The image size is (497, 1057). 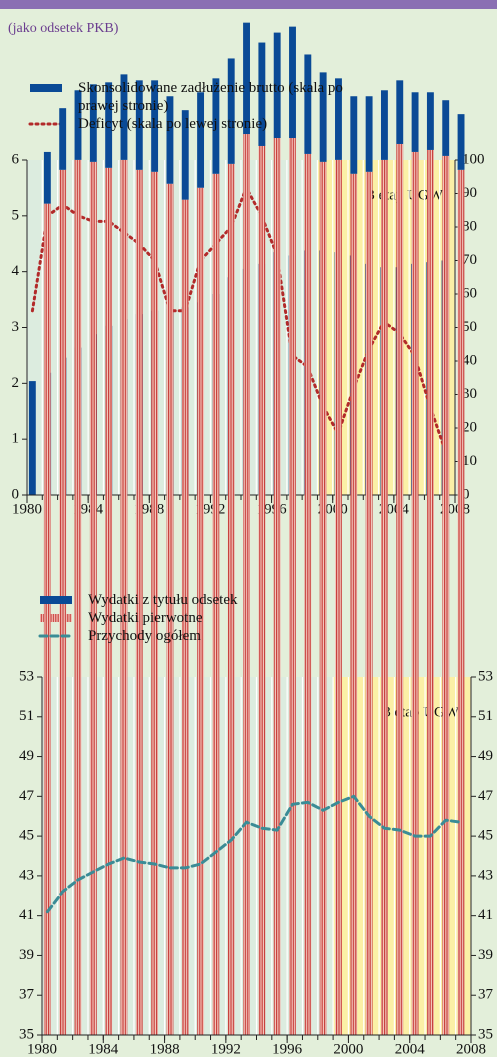 I want to click on y-tick-label: 37, so click(x=27, y=995).